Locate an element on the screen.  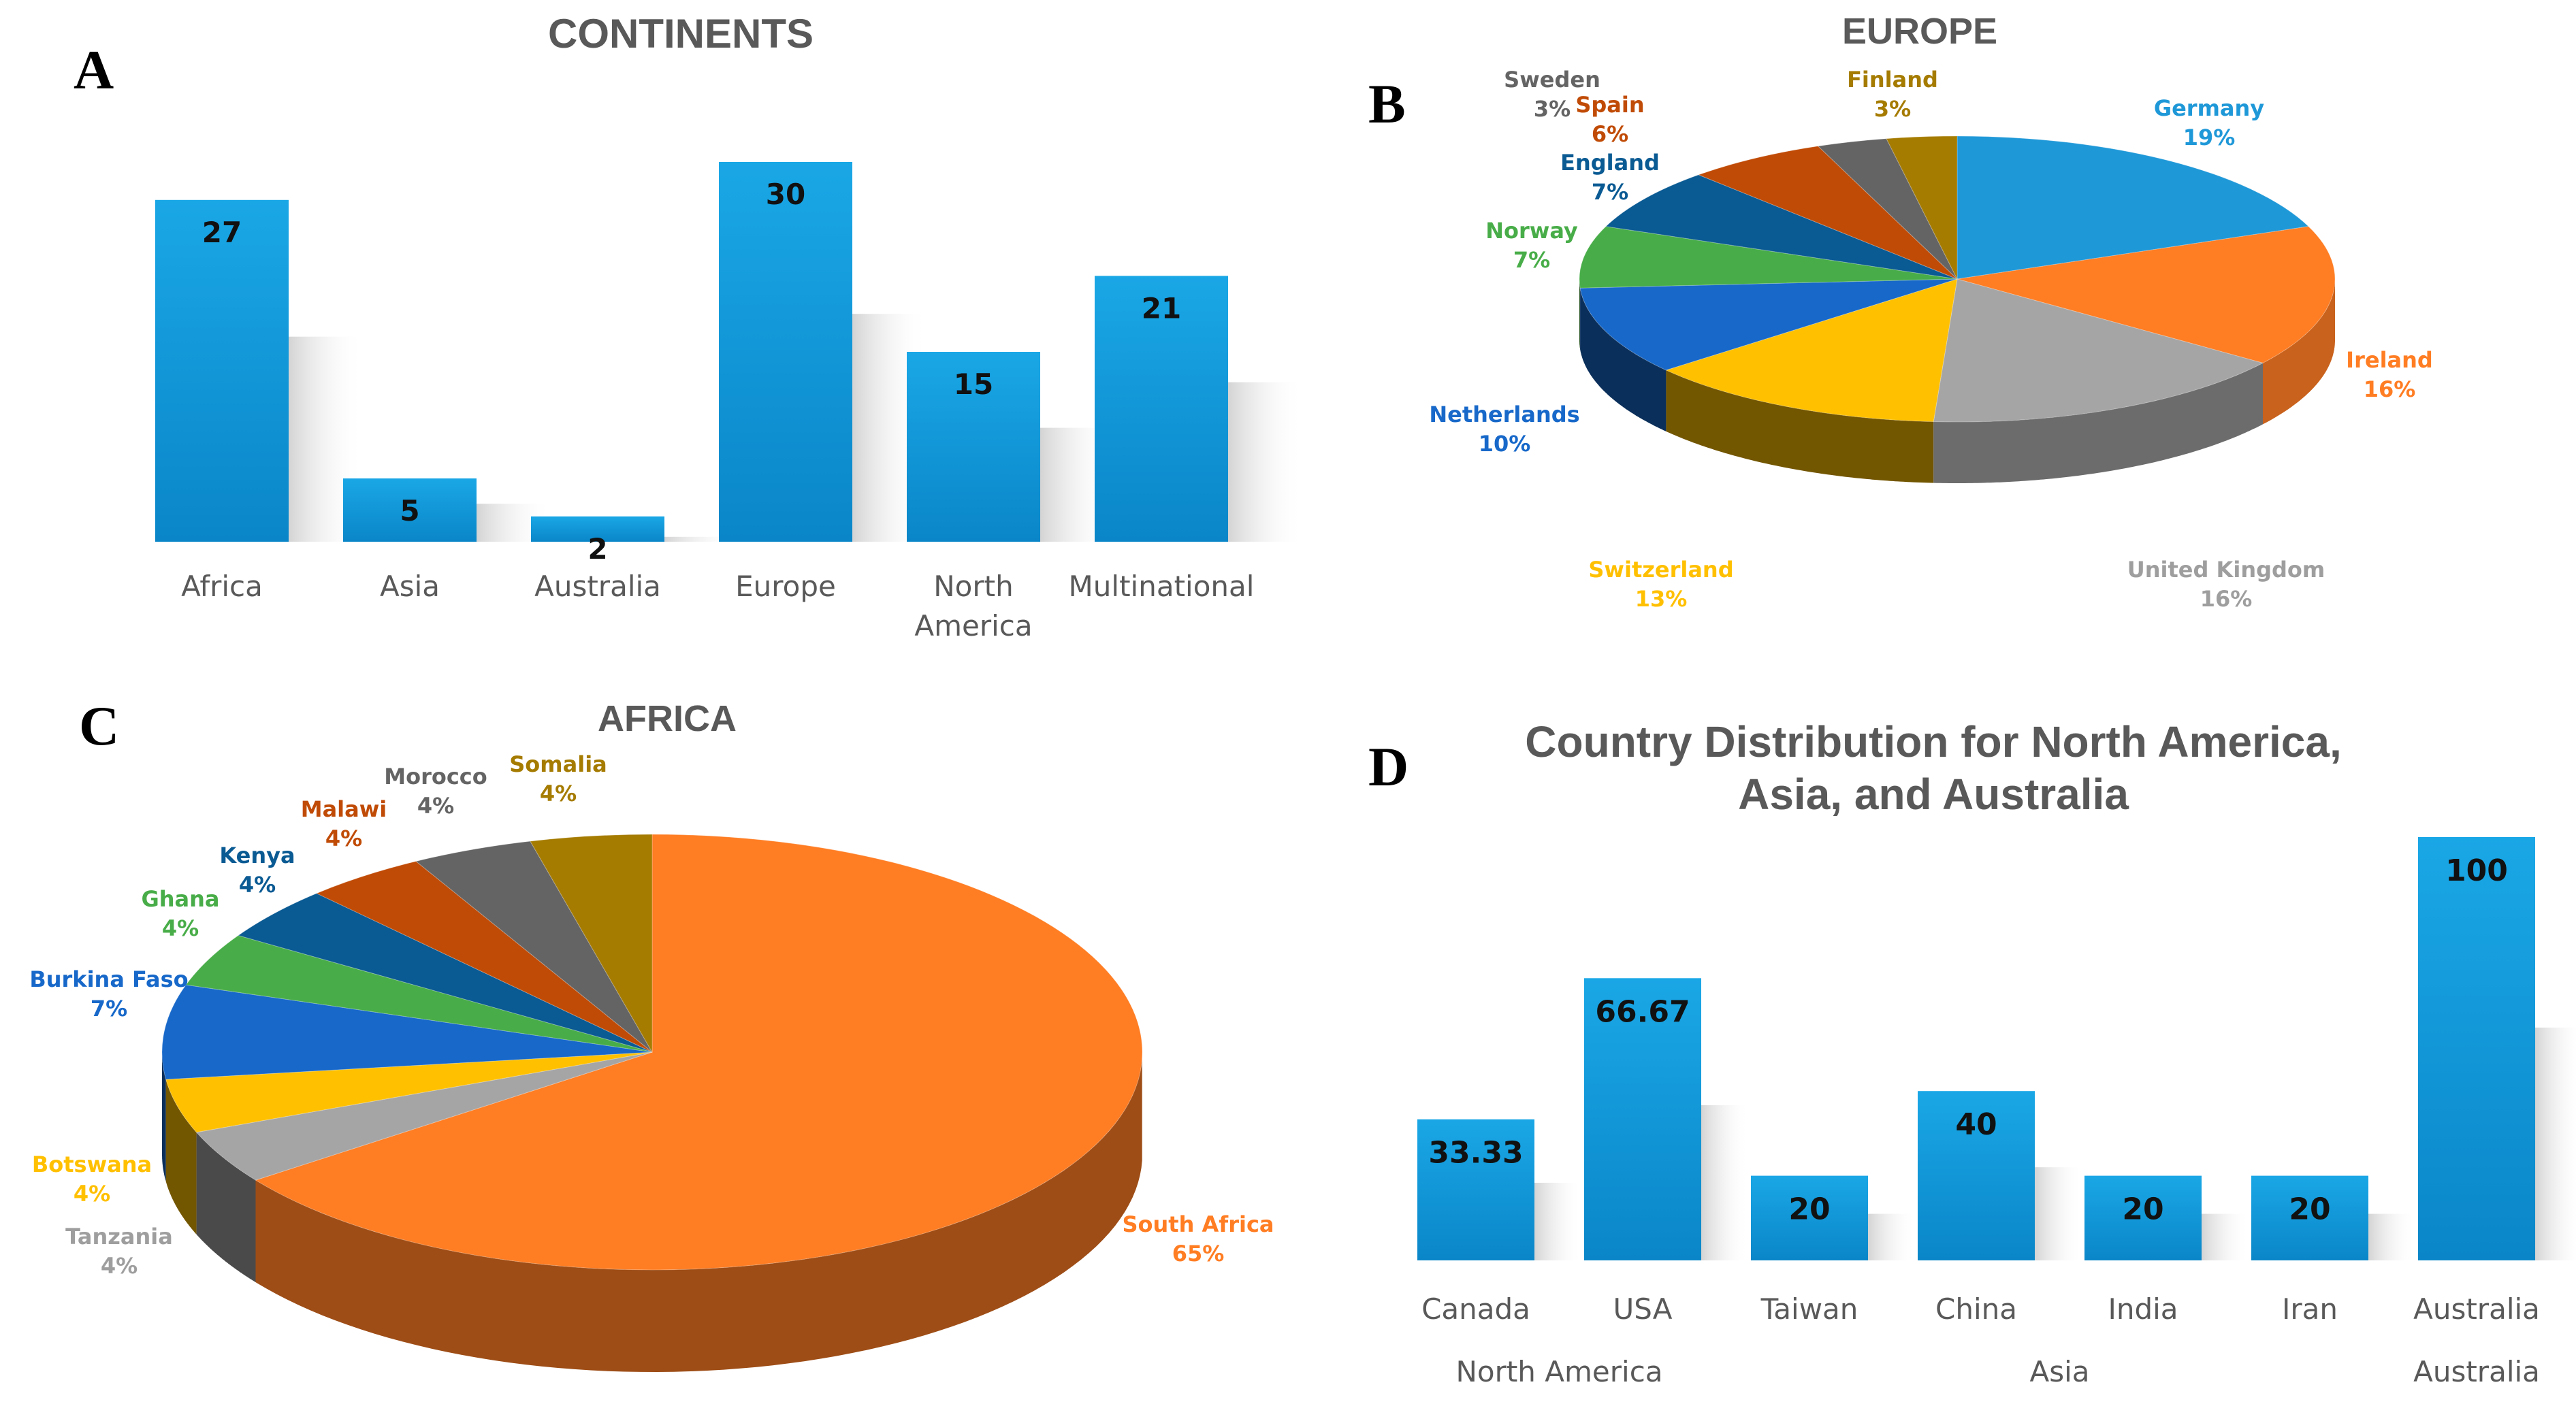
panel-letter-b: B is located at coordinates (1387, 104).